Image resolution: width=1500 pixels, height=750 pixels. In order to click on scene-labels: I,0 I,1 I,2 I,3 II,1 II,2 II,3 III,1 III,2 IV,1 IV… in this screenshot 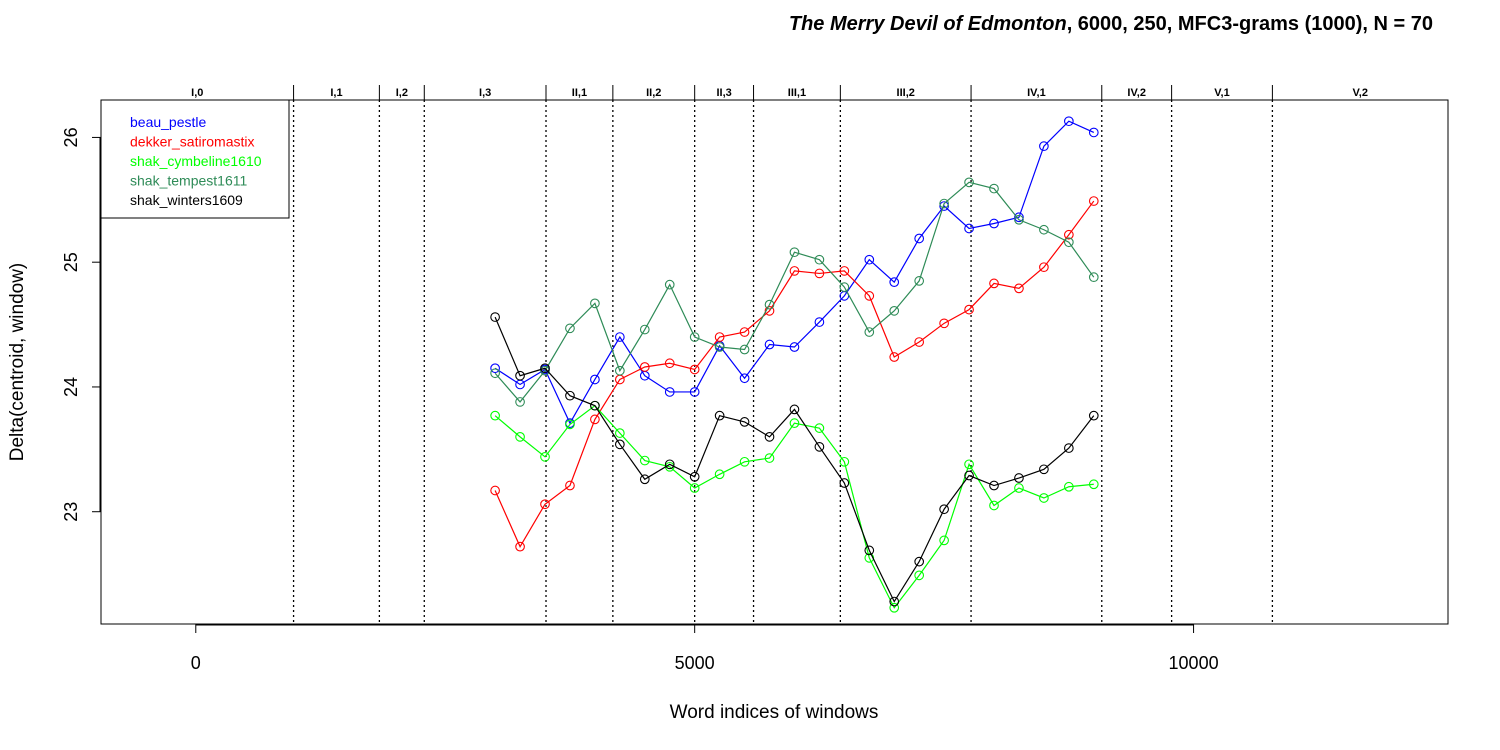, I will do `click(779, 92)`.